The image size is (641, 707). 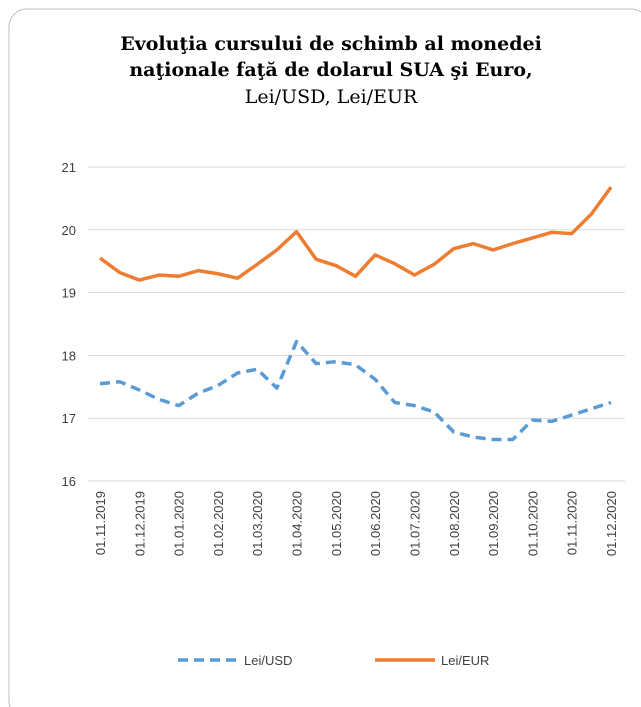 What do you see at coordinates (69, 167) in the screenshot?
I see `y-tick-label: 21` at bounding box center [69, 167].